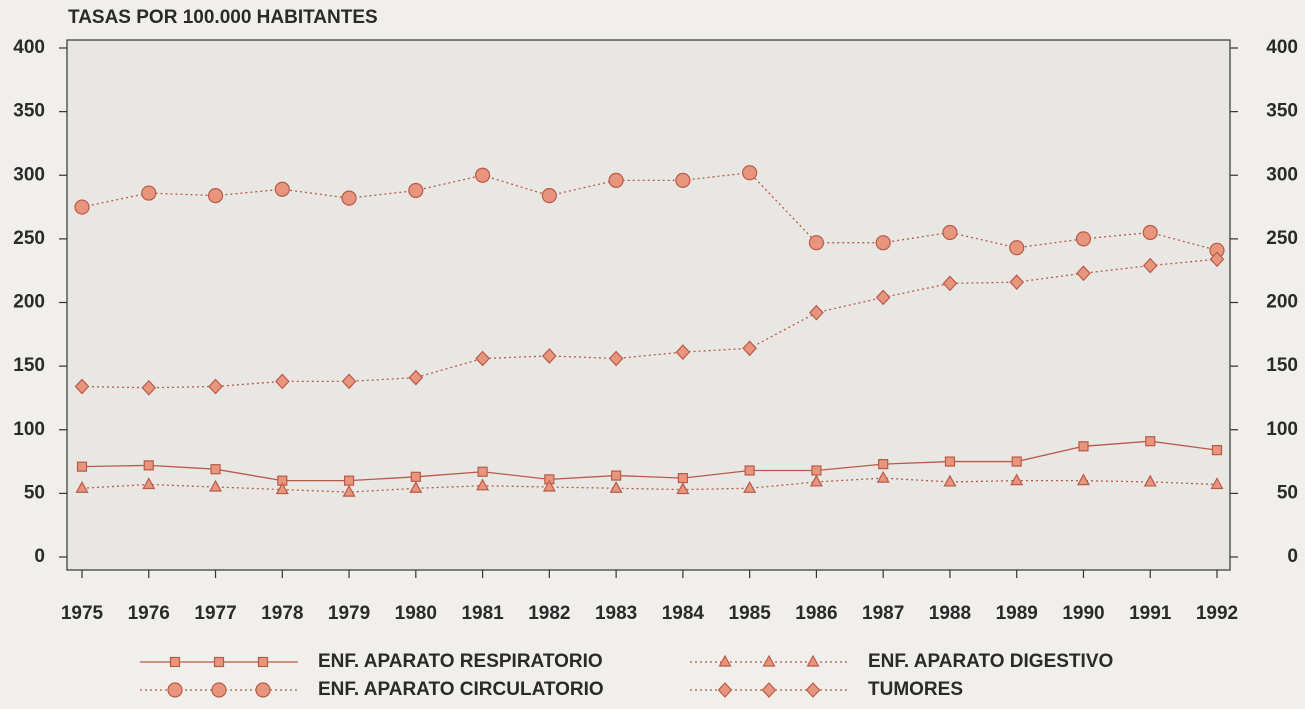 This screenshot has width=1305, height=709. I want to click on y2-tick-label: 0, so click(1292, 556).